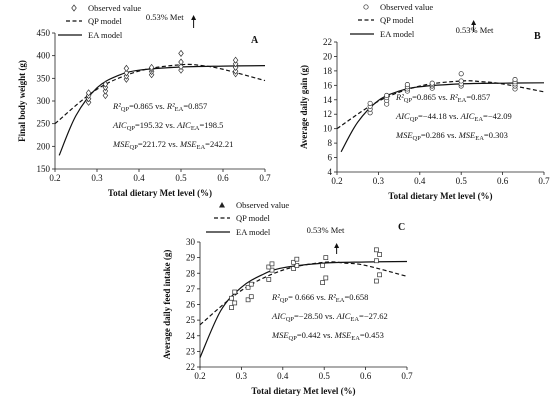 The width and height of the screenshot is (550, 411). I want to click on panel-letter: A, so click(255, 40).